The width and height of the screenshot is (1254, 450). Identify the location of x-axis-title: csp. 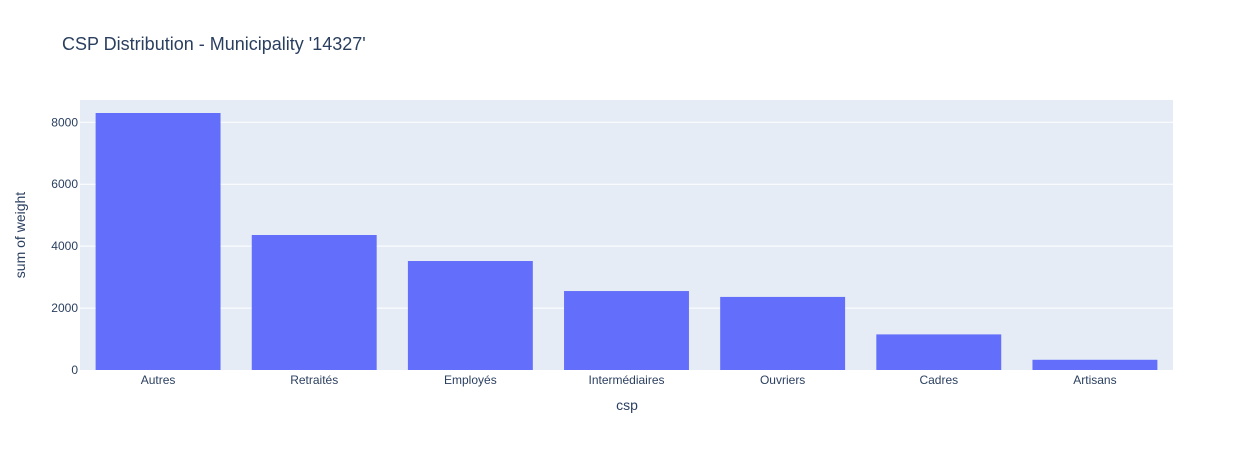
(627, 405).